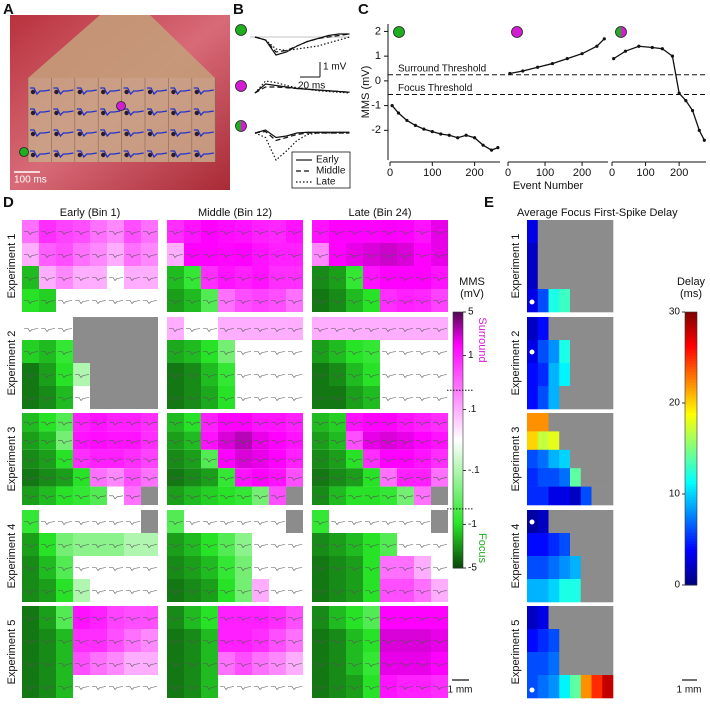 Image resolution: width=710 pixels, height=705 pixels. I want to click on y-tick-label: -1, so click(376, 106).